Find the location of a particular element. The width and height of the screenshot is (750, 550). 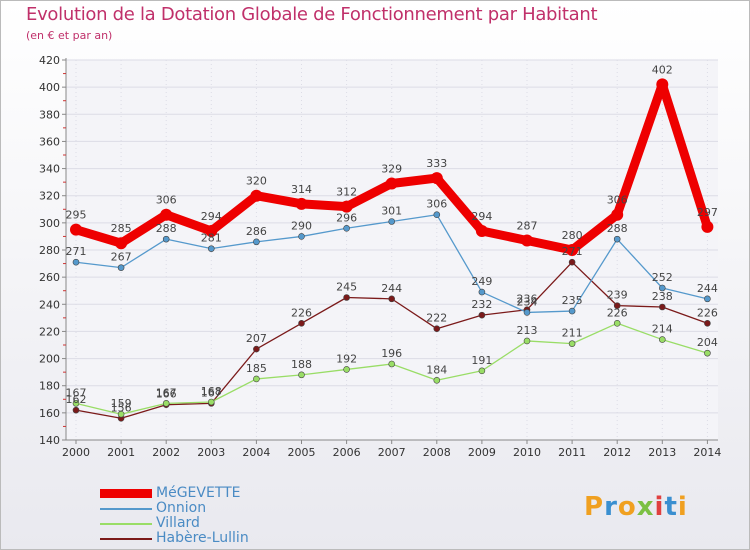

legend-swatch-villard is located at coordinates (126, 523).